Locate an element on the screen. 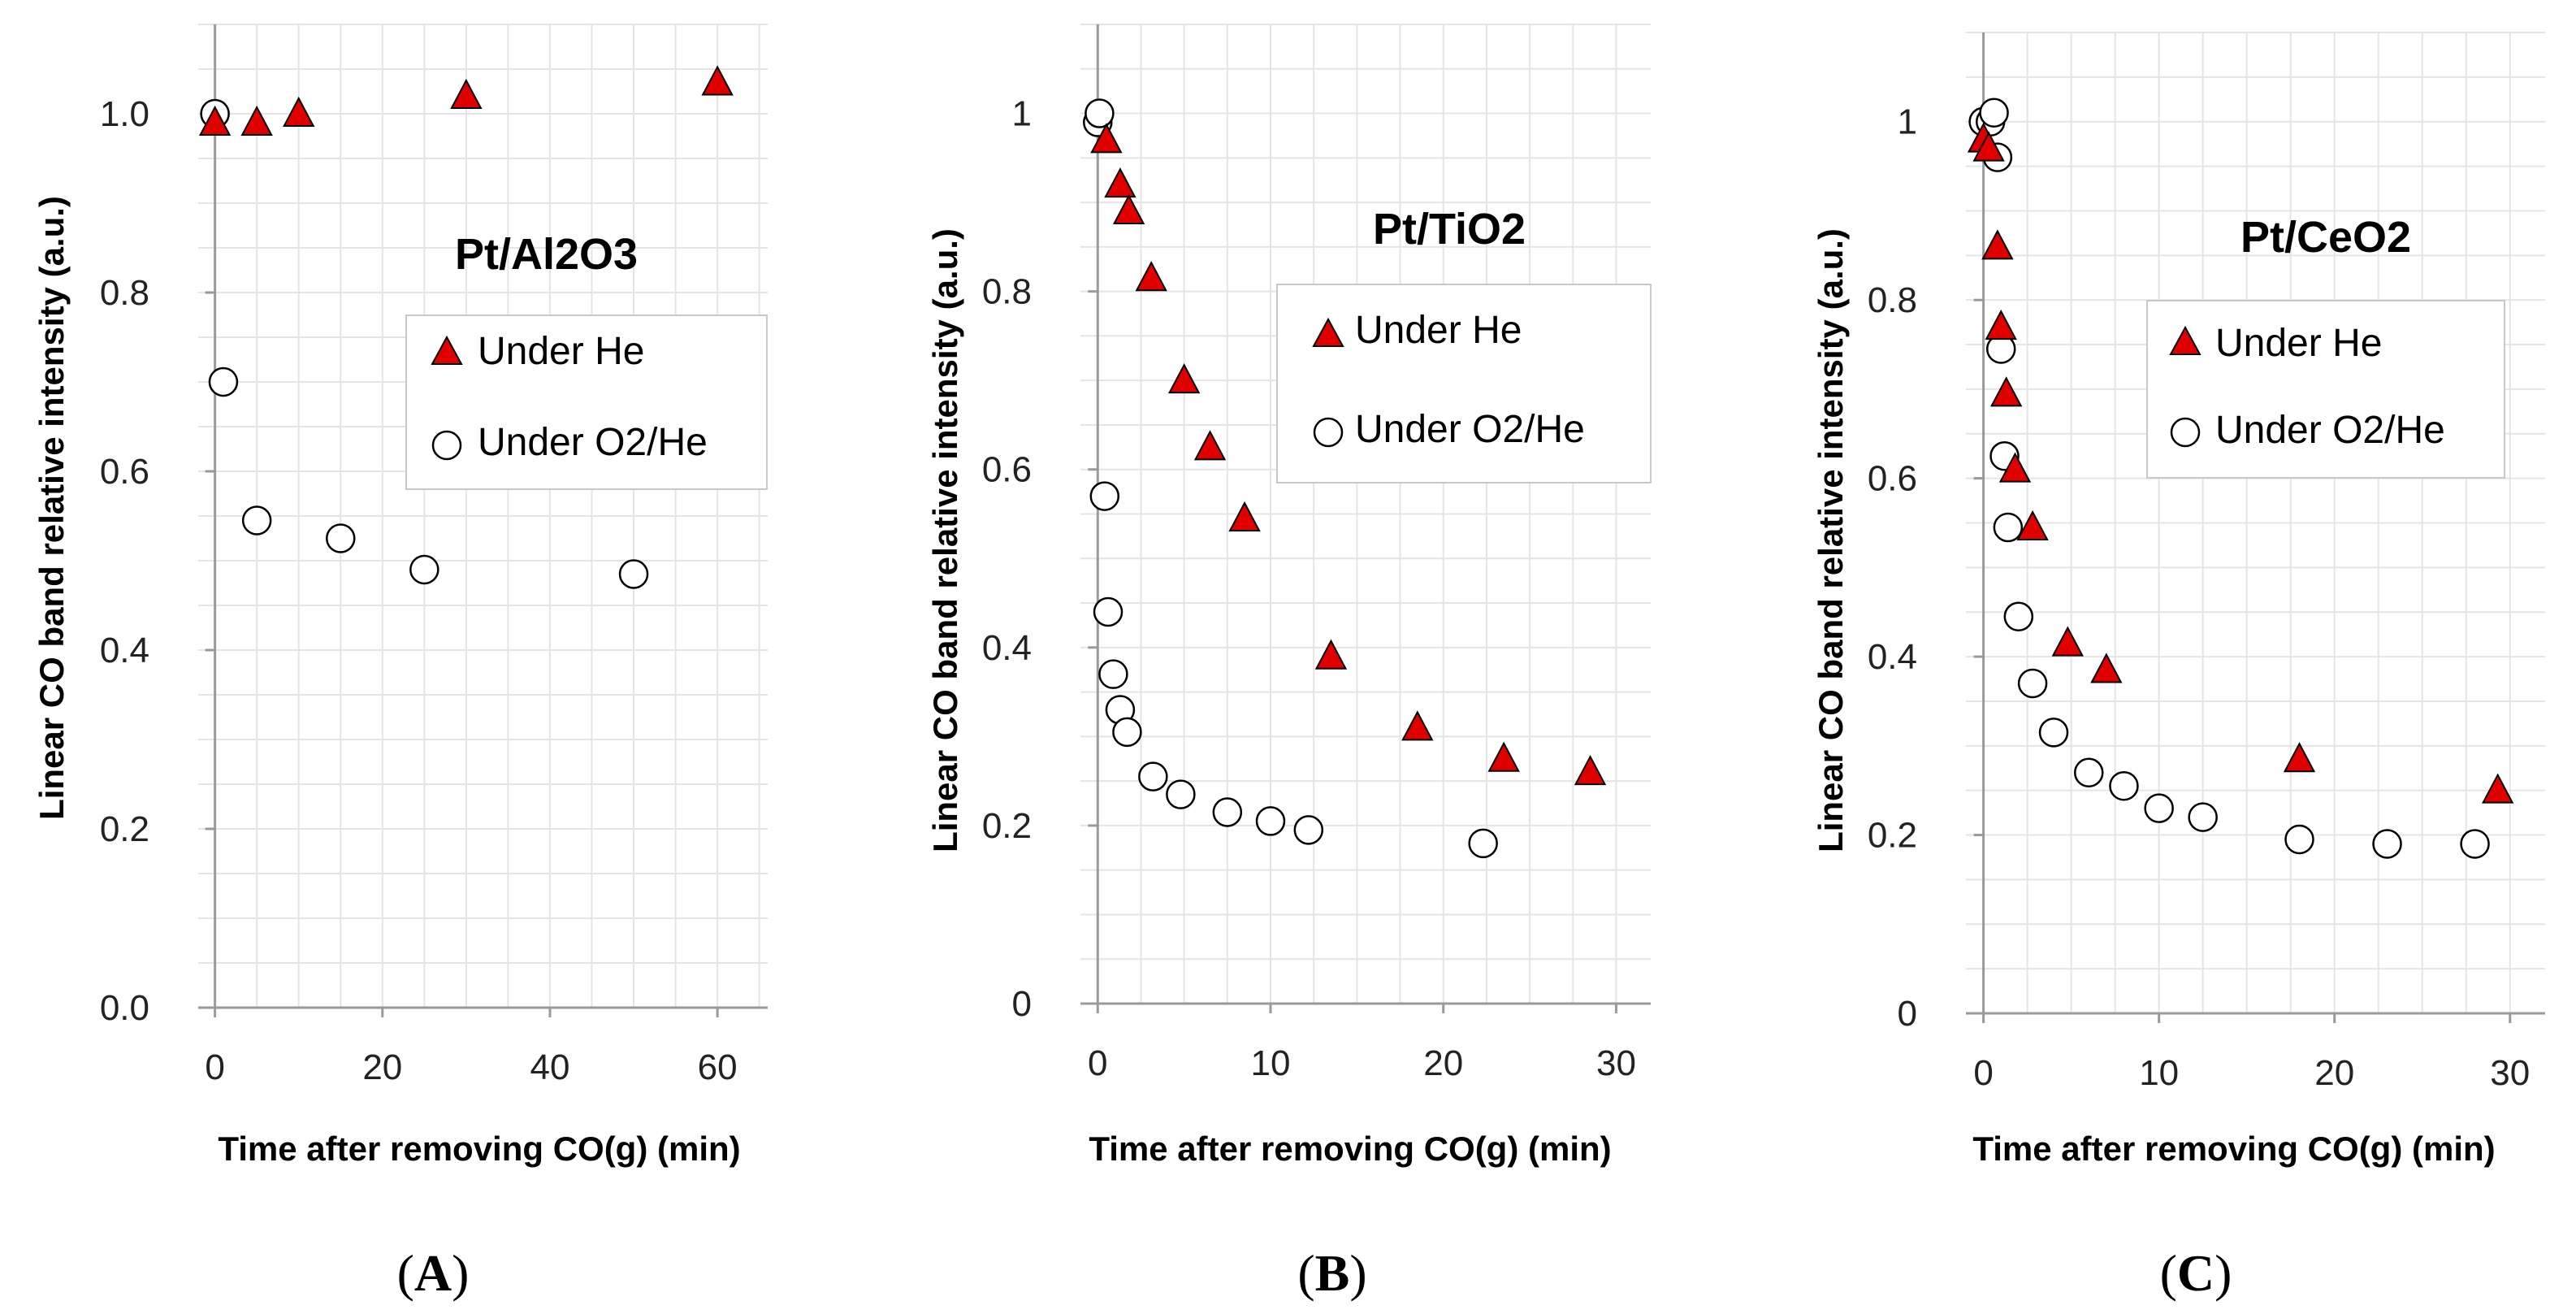  panel-a-y-tick-label: 0.6 is located at coordinates (125, 472).